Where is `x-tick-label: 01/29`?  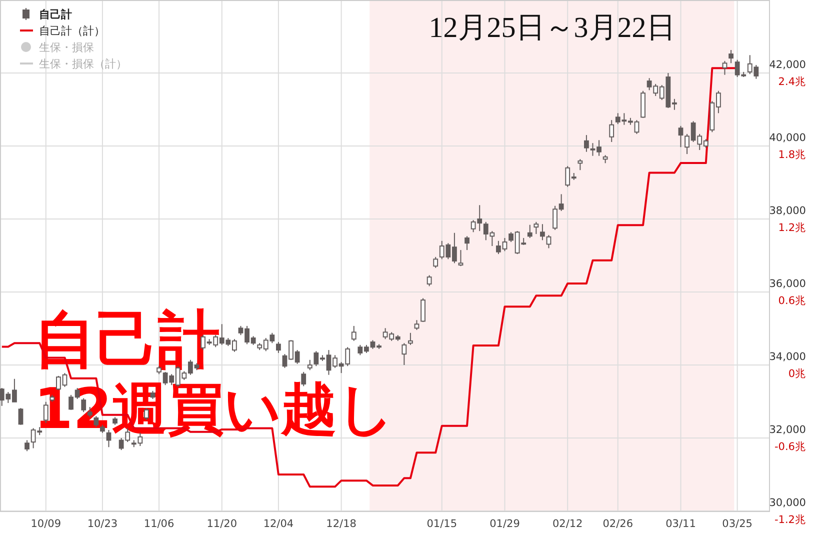
x-tick-label: 01/29 is located at coordinates (505, 524).